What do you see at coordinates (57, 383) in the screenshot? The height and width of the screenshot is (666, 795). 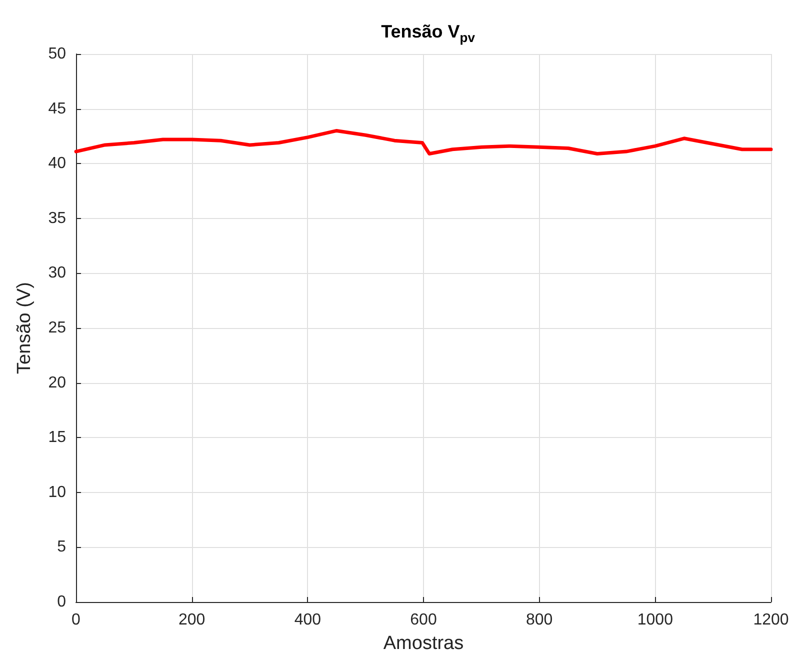 I see `y-tick-label: 20` at bounding box center [57, 383].